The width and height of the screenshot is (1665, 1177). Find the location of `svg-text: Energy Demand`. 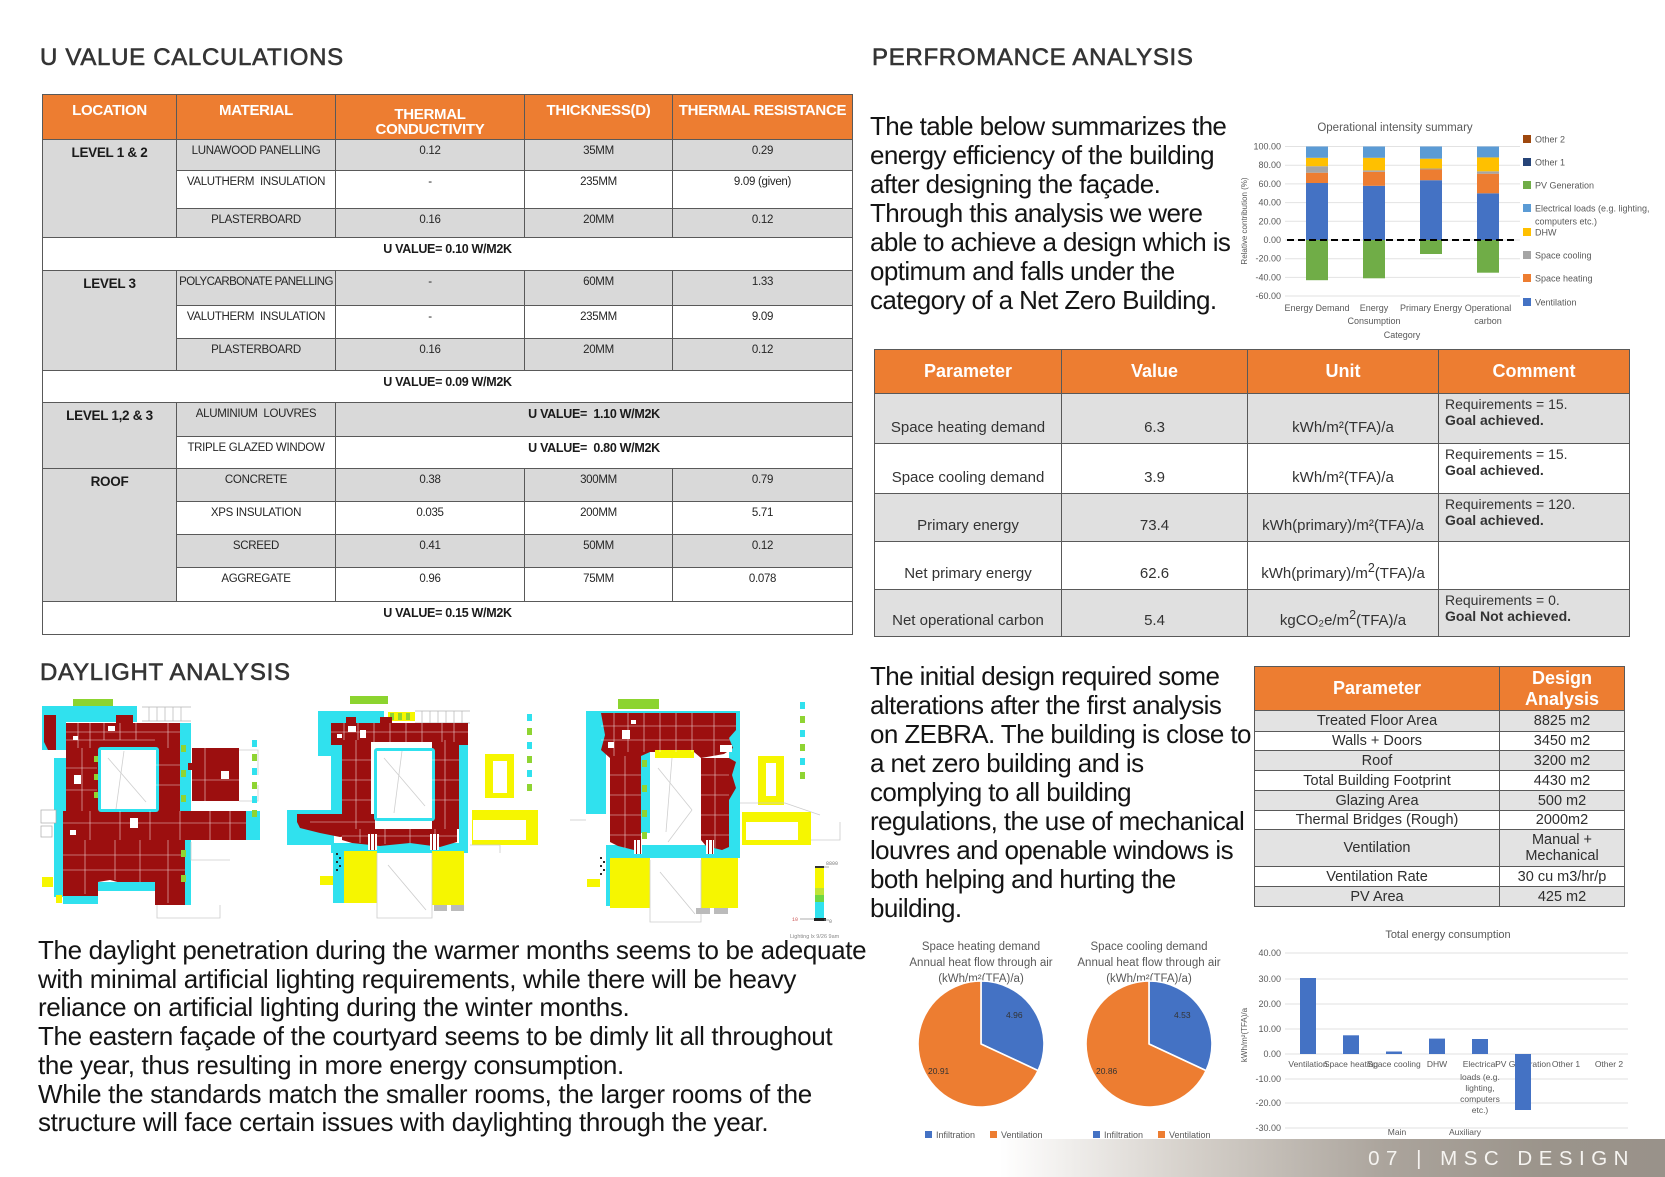

svg-text: Energy Demand is located at coordinates (1316, 308).